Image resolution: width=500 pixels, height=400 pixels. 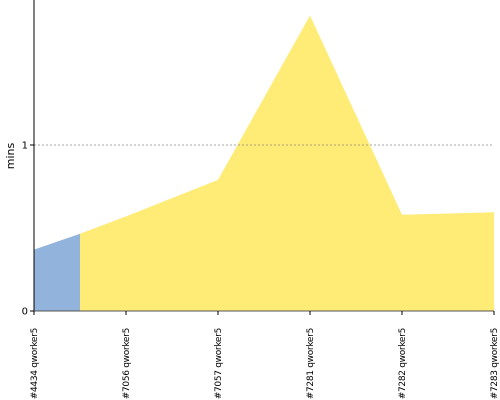 What do you see at coordinates (127, 363) in the screenshot?
I see `x-tick-label: #7056 qworker5` at bounding box center [127, 363].